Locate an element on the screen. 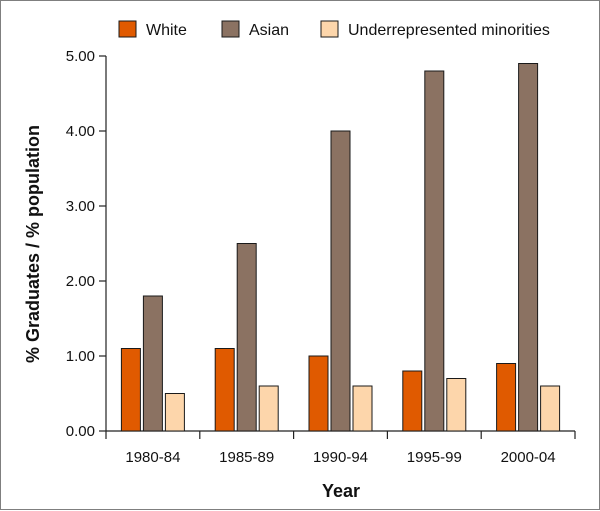 Image resolution: width=600 pixels, height=511 pixels. legend-label: Underrepresented minorities is located at coordinates (449, 30).